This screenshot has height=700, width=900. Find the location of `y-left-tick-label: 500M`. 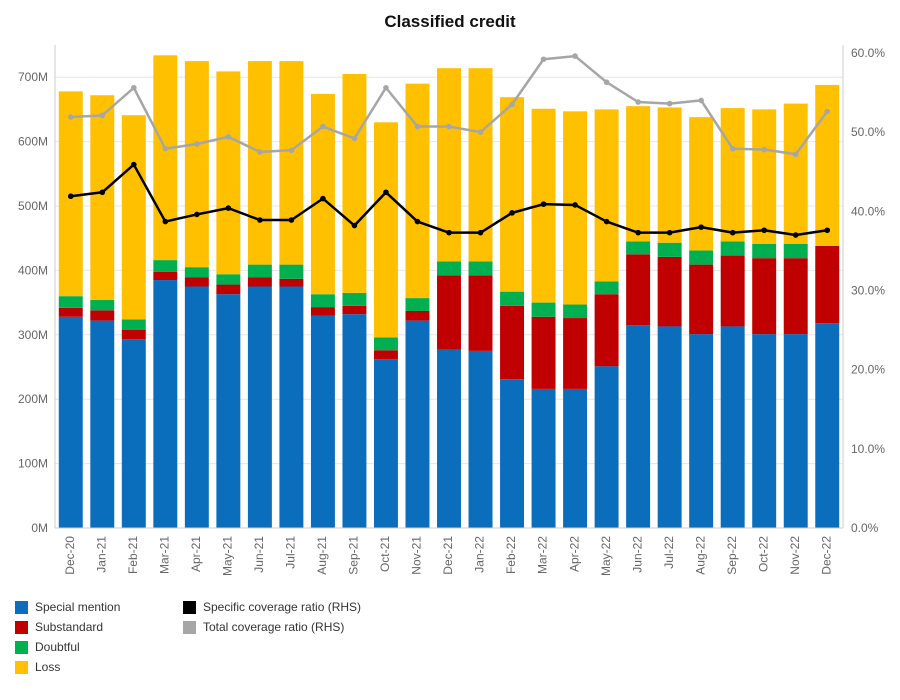

y-left-tick-label: 500M is located at coordinates (33, 206).